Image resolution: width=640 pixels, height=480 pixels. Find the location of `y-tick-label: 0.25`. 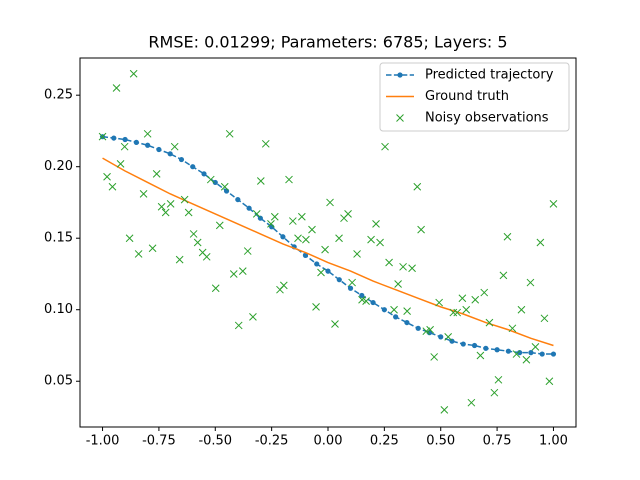

y-tick-label: 0.25 is located at coordinates (58, 95).